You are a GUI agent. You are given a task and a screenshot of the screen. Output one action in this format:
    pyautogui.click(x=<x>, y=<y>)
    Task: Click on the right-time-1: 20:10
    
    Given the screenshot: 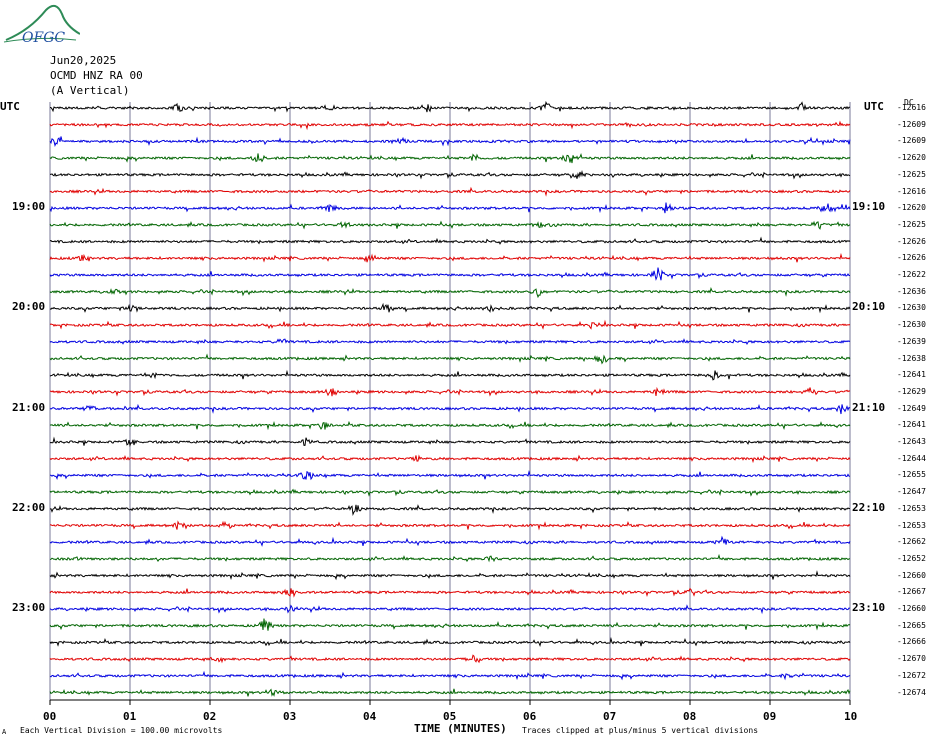 What is the action you would take?
    pyautogui.click(x=869, y=307)
    